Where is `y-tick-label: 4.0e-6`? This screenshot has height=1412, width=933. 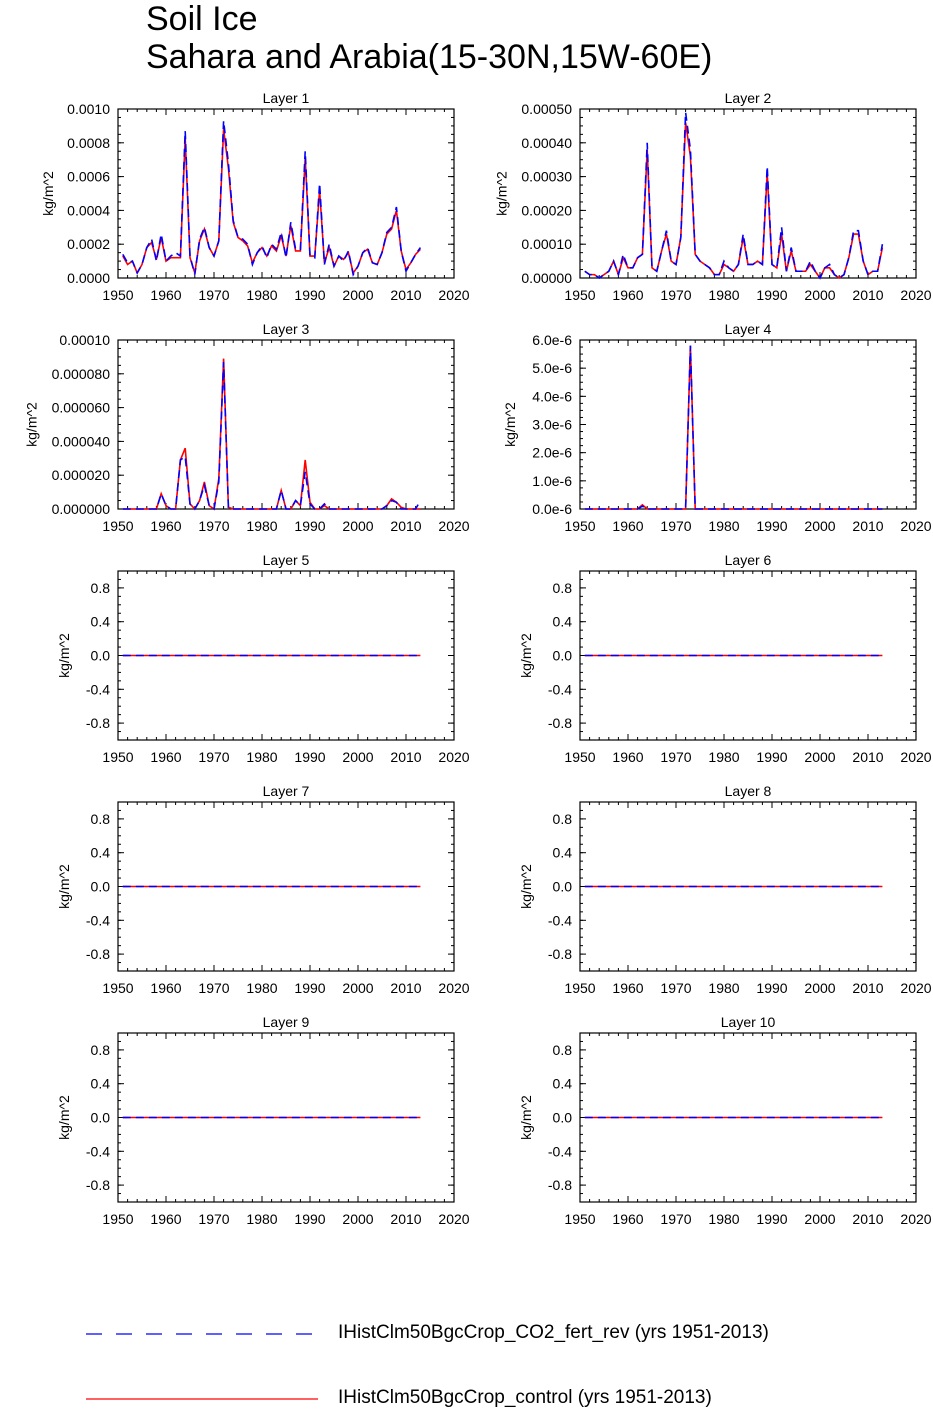 y-tick-label: 4.0e-6 is located at coordinates (552, 396).